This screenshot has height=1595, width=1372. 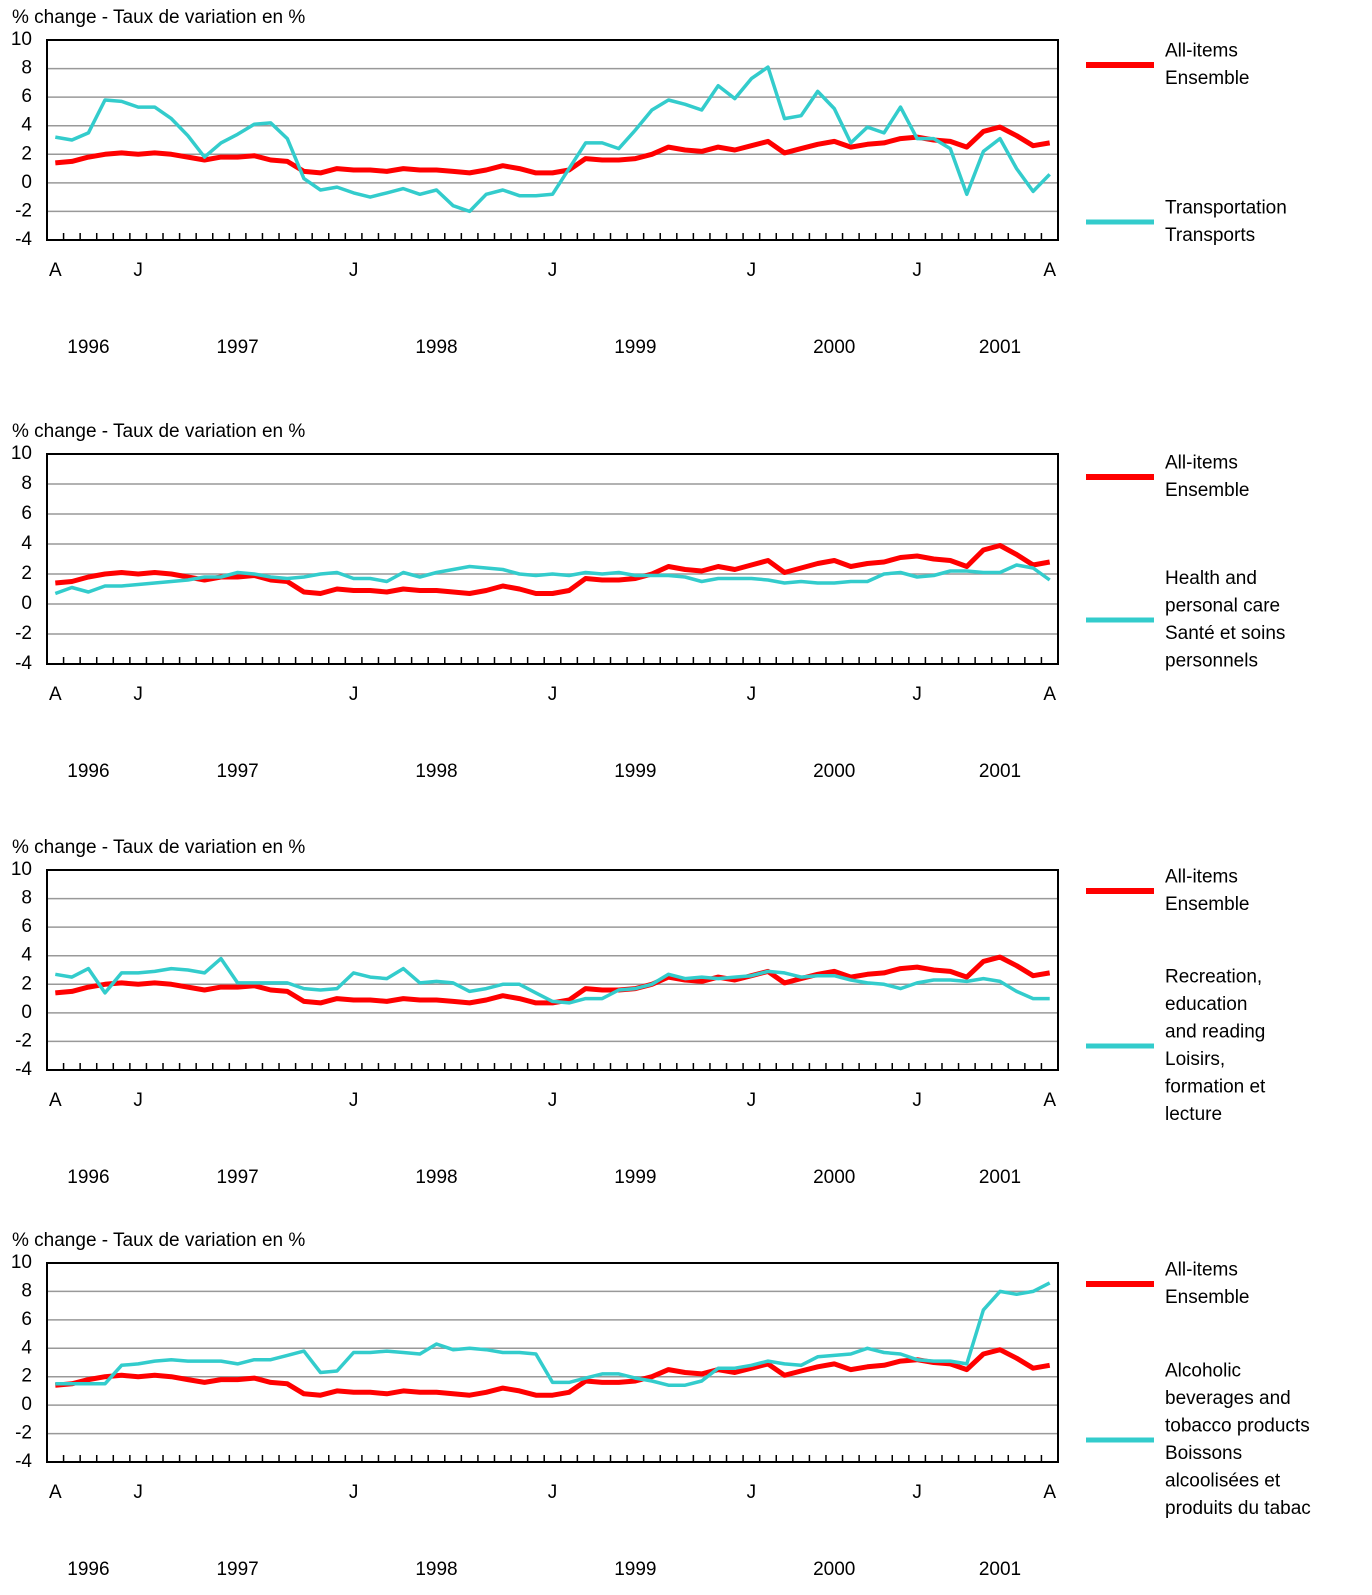 I want to click on legend-label: lecture, so click(x=1193, y=1114).